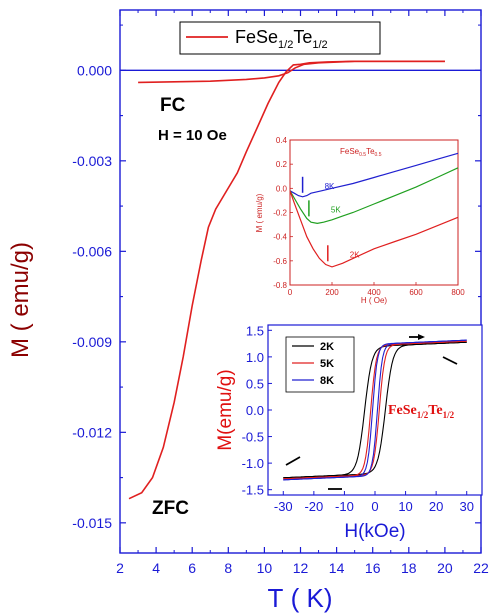 This screenshot has height=615, width=494. What do you see at coordinates (120, 568) in the screenshot?
I see `x-tick-label: 2` at bounding box center [120, 568].